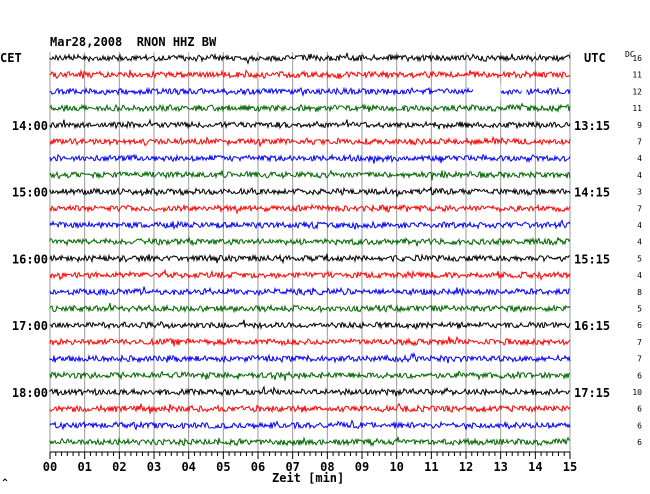  What do you see at coordinates (592, 326) in the screenshot?
I see `right-hour-label: 16:15` at bounding box center [592, 326].